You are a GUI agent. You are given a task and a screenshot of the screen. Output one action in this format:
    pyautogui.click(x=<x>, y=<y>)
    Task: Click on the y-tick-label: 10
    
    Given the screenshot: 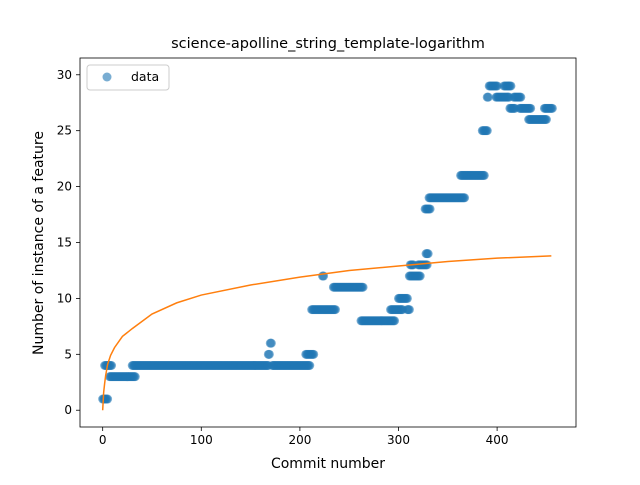 What is the action you would take?
    pyautogui.click(x=64, y=298)
    